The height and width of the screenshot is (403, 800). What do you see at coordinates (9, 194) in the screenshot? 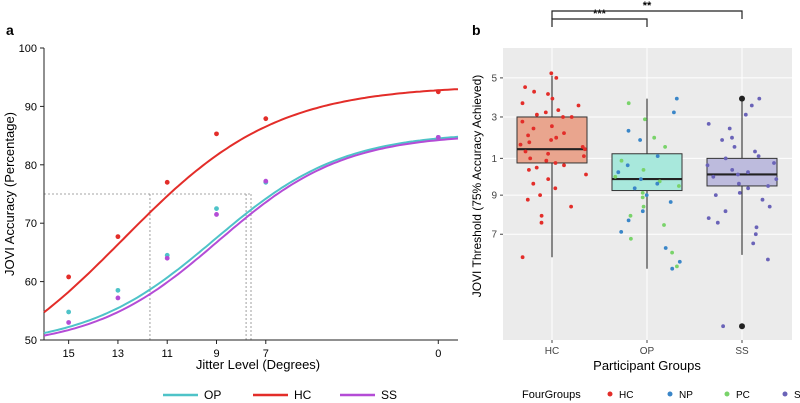
I see `panel-a-y-axis-label: JOVI Accuracy (Percentage)` at bounding box center [9, 194].